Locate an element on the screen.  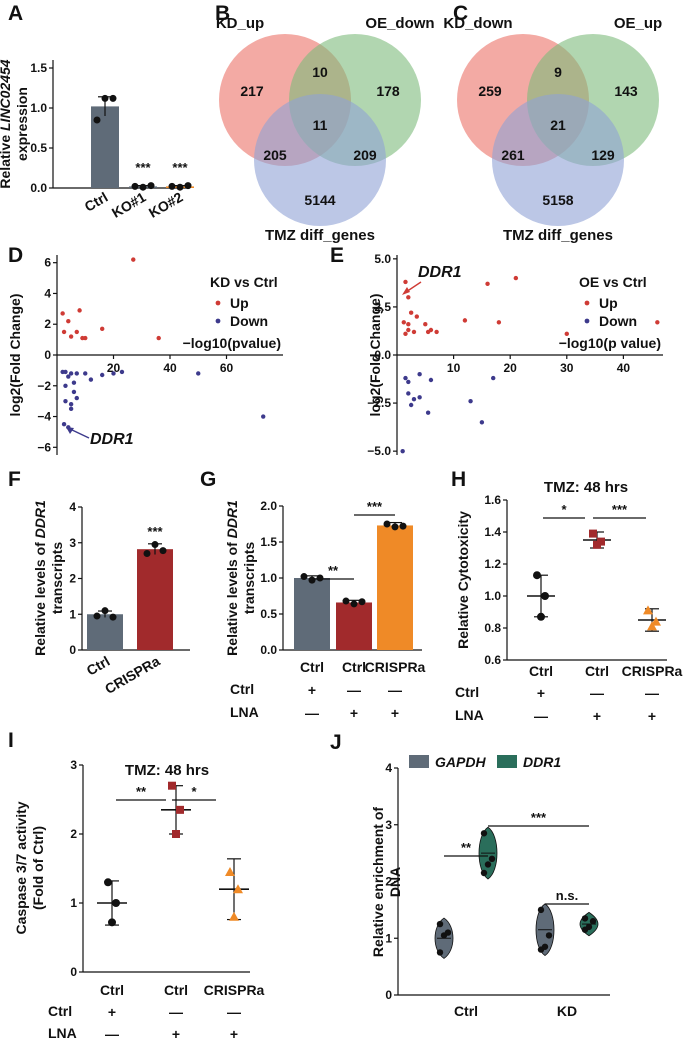
y-tick-label-e: 0.0 is located at coordinates (382, 355).